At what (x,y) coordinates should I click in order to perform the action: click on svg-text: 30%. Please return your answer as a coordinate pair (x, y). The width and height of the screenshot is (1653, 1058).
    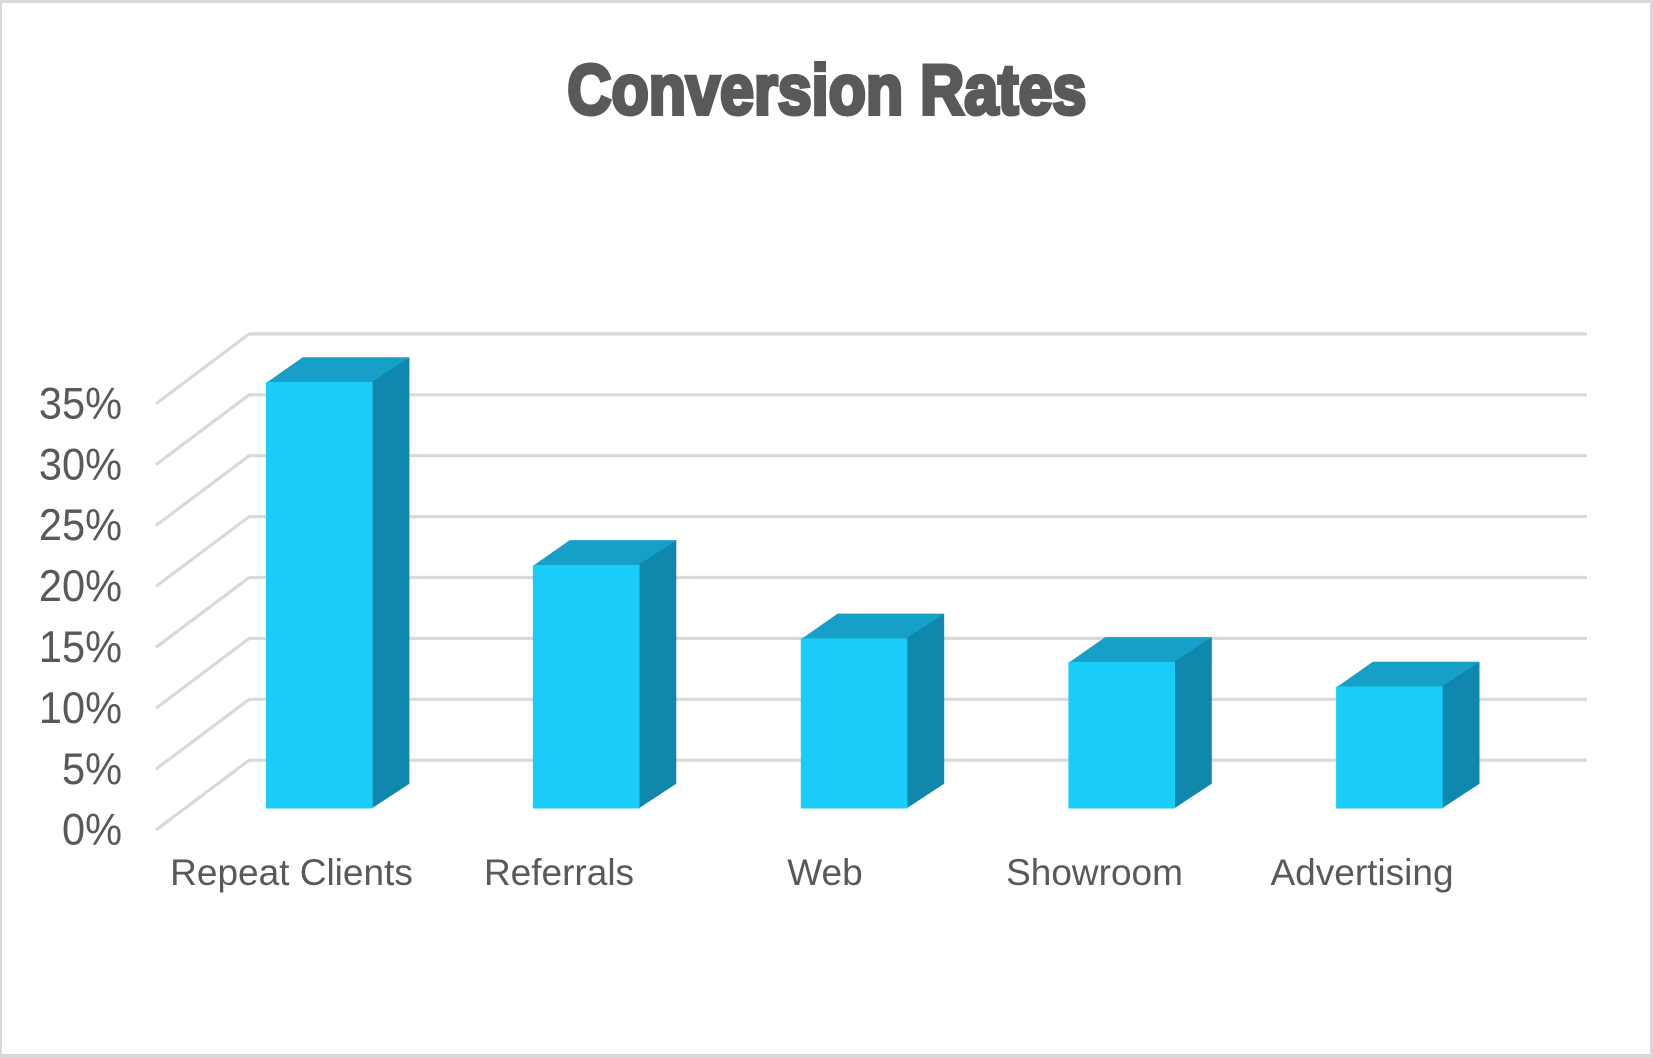
    Looking at the image, I should click on (80, 465).